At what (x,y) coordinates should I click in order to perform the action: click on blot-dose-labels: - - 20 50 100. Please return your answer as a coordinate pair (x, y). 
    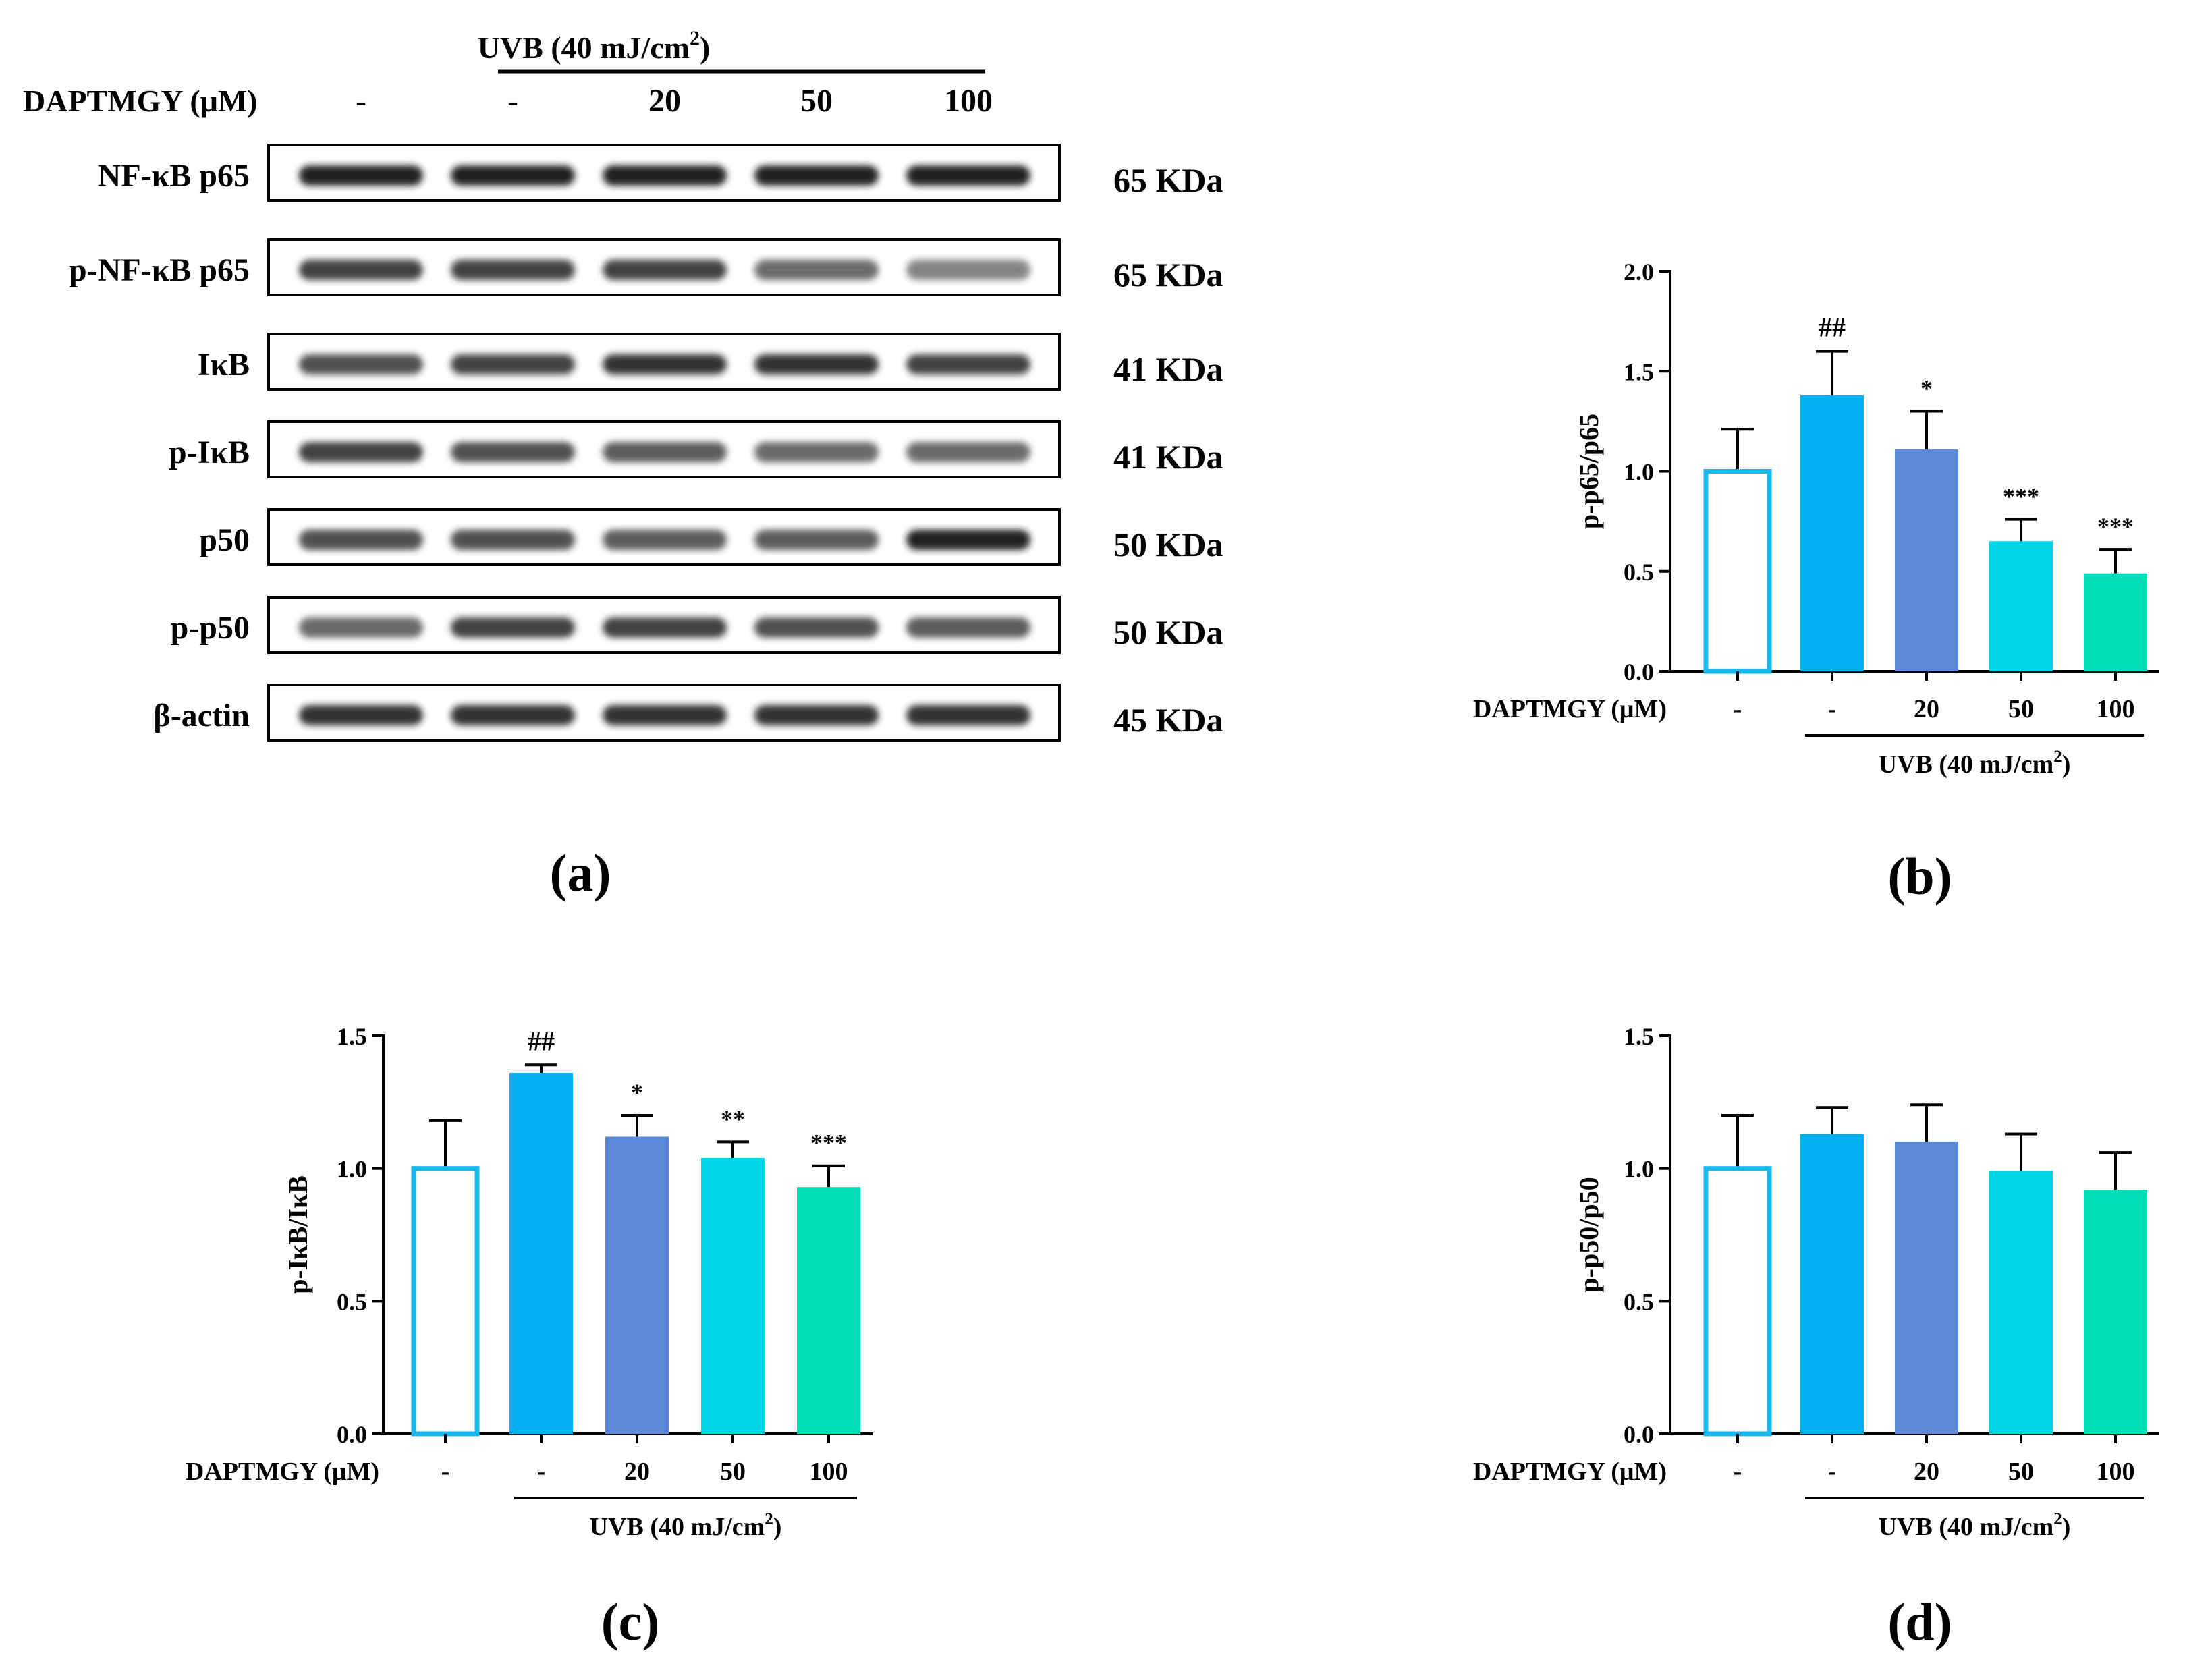
    Looking at the image, I should click on (674, 101).